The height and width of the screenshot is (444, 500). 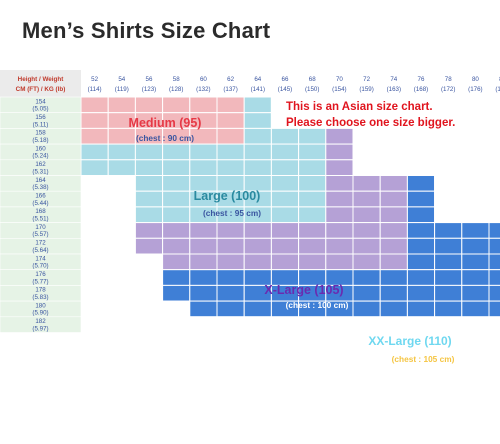 I want to click on height-ft-label: (5.57), so click(x=40, y=234).